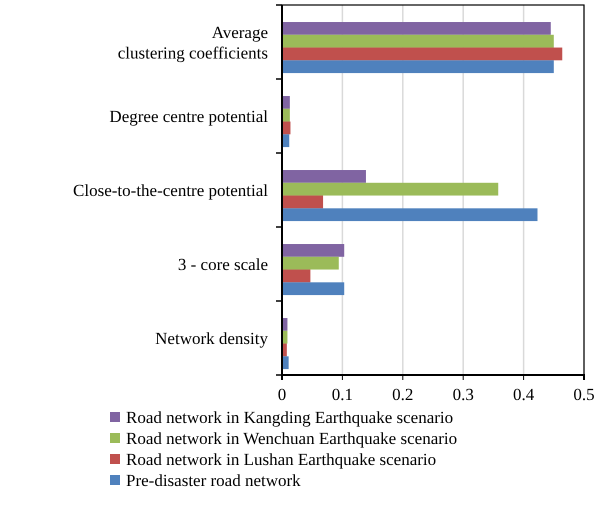 This screenshot has height=507, width=603. What do you see at coordinates (463, 394) in the screenshot?
I see `x-tick-label: 0.3` at bounding box center [463, 394].